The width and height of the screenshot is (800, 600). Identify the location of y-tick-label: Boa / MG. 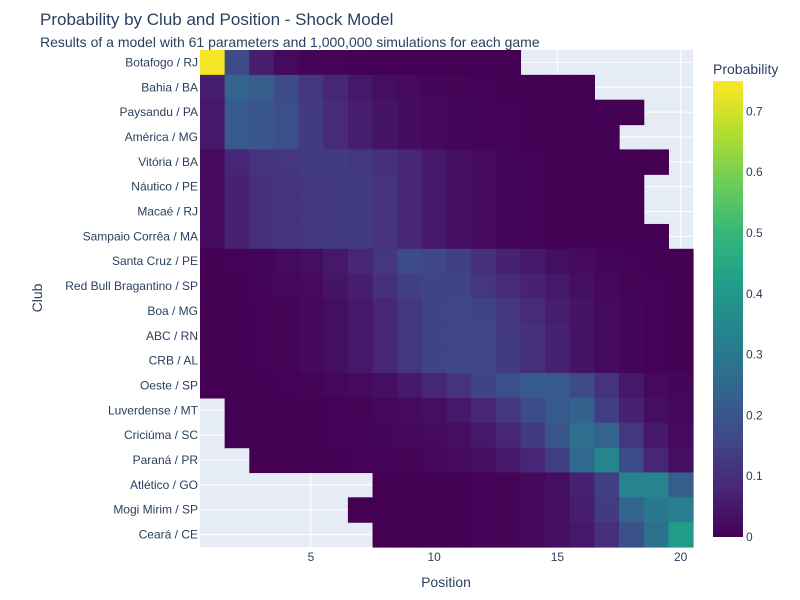
(172, 311).